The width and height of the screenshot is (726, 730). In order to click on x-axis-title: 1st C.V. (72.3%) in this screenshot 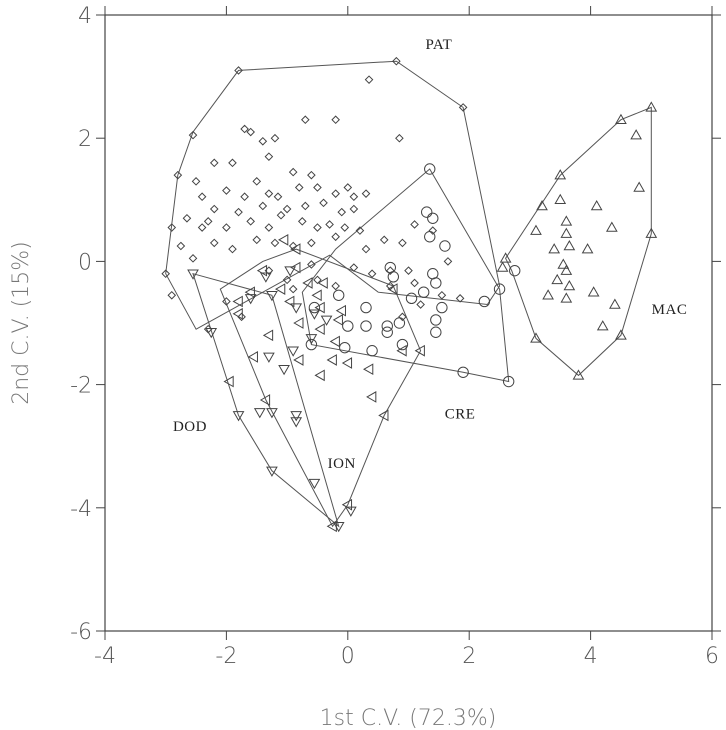, I will do `click(408, 718)`.